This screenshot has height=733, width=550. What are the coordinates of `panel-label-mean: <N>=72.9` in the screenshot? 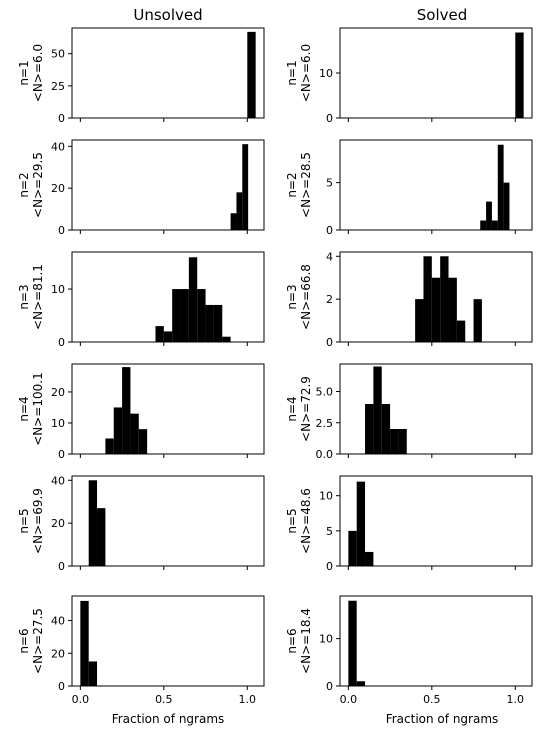 It's located at (306, 409).